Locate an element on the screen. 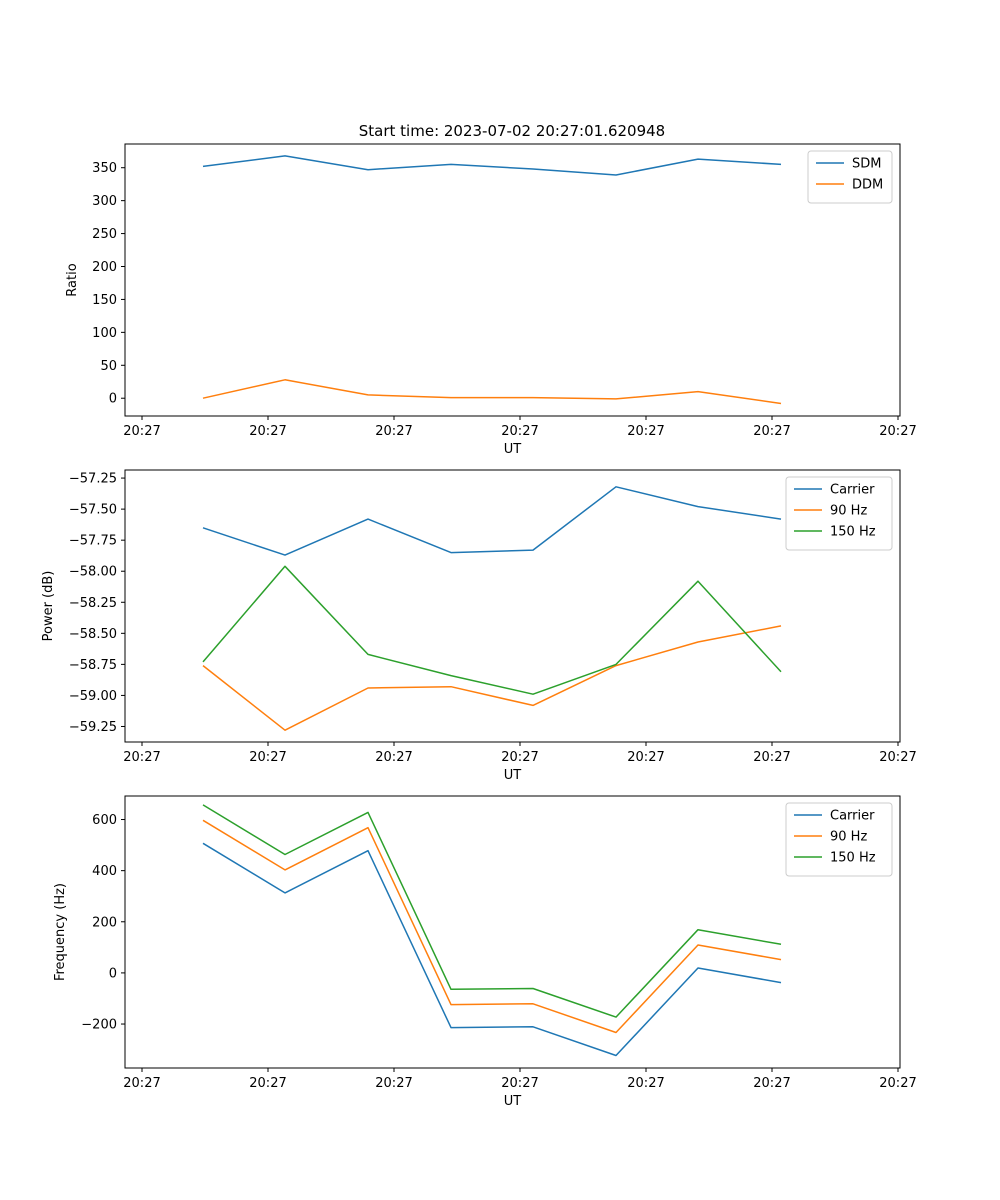 This screenshot has width=1000, height=1200. y-tick-label: −57.50 is located at coordinates (93, 510).